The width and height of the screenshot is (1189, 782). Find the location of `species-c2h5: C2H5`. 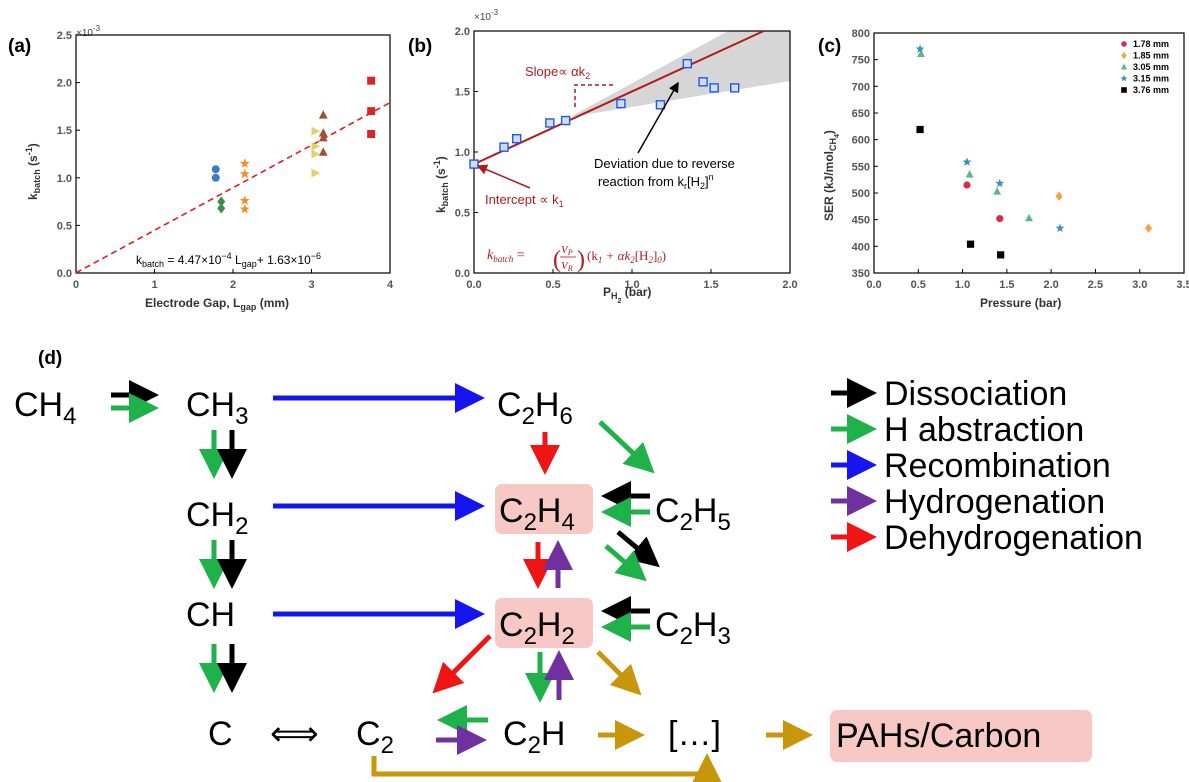

species-c2h5: C2H5 is located at coordinates (693, 514).